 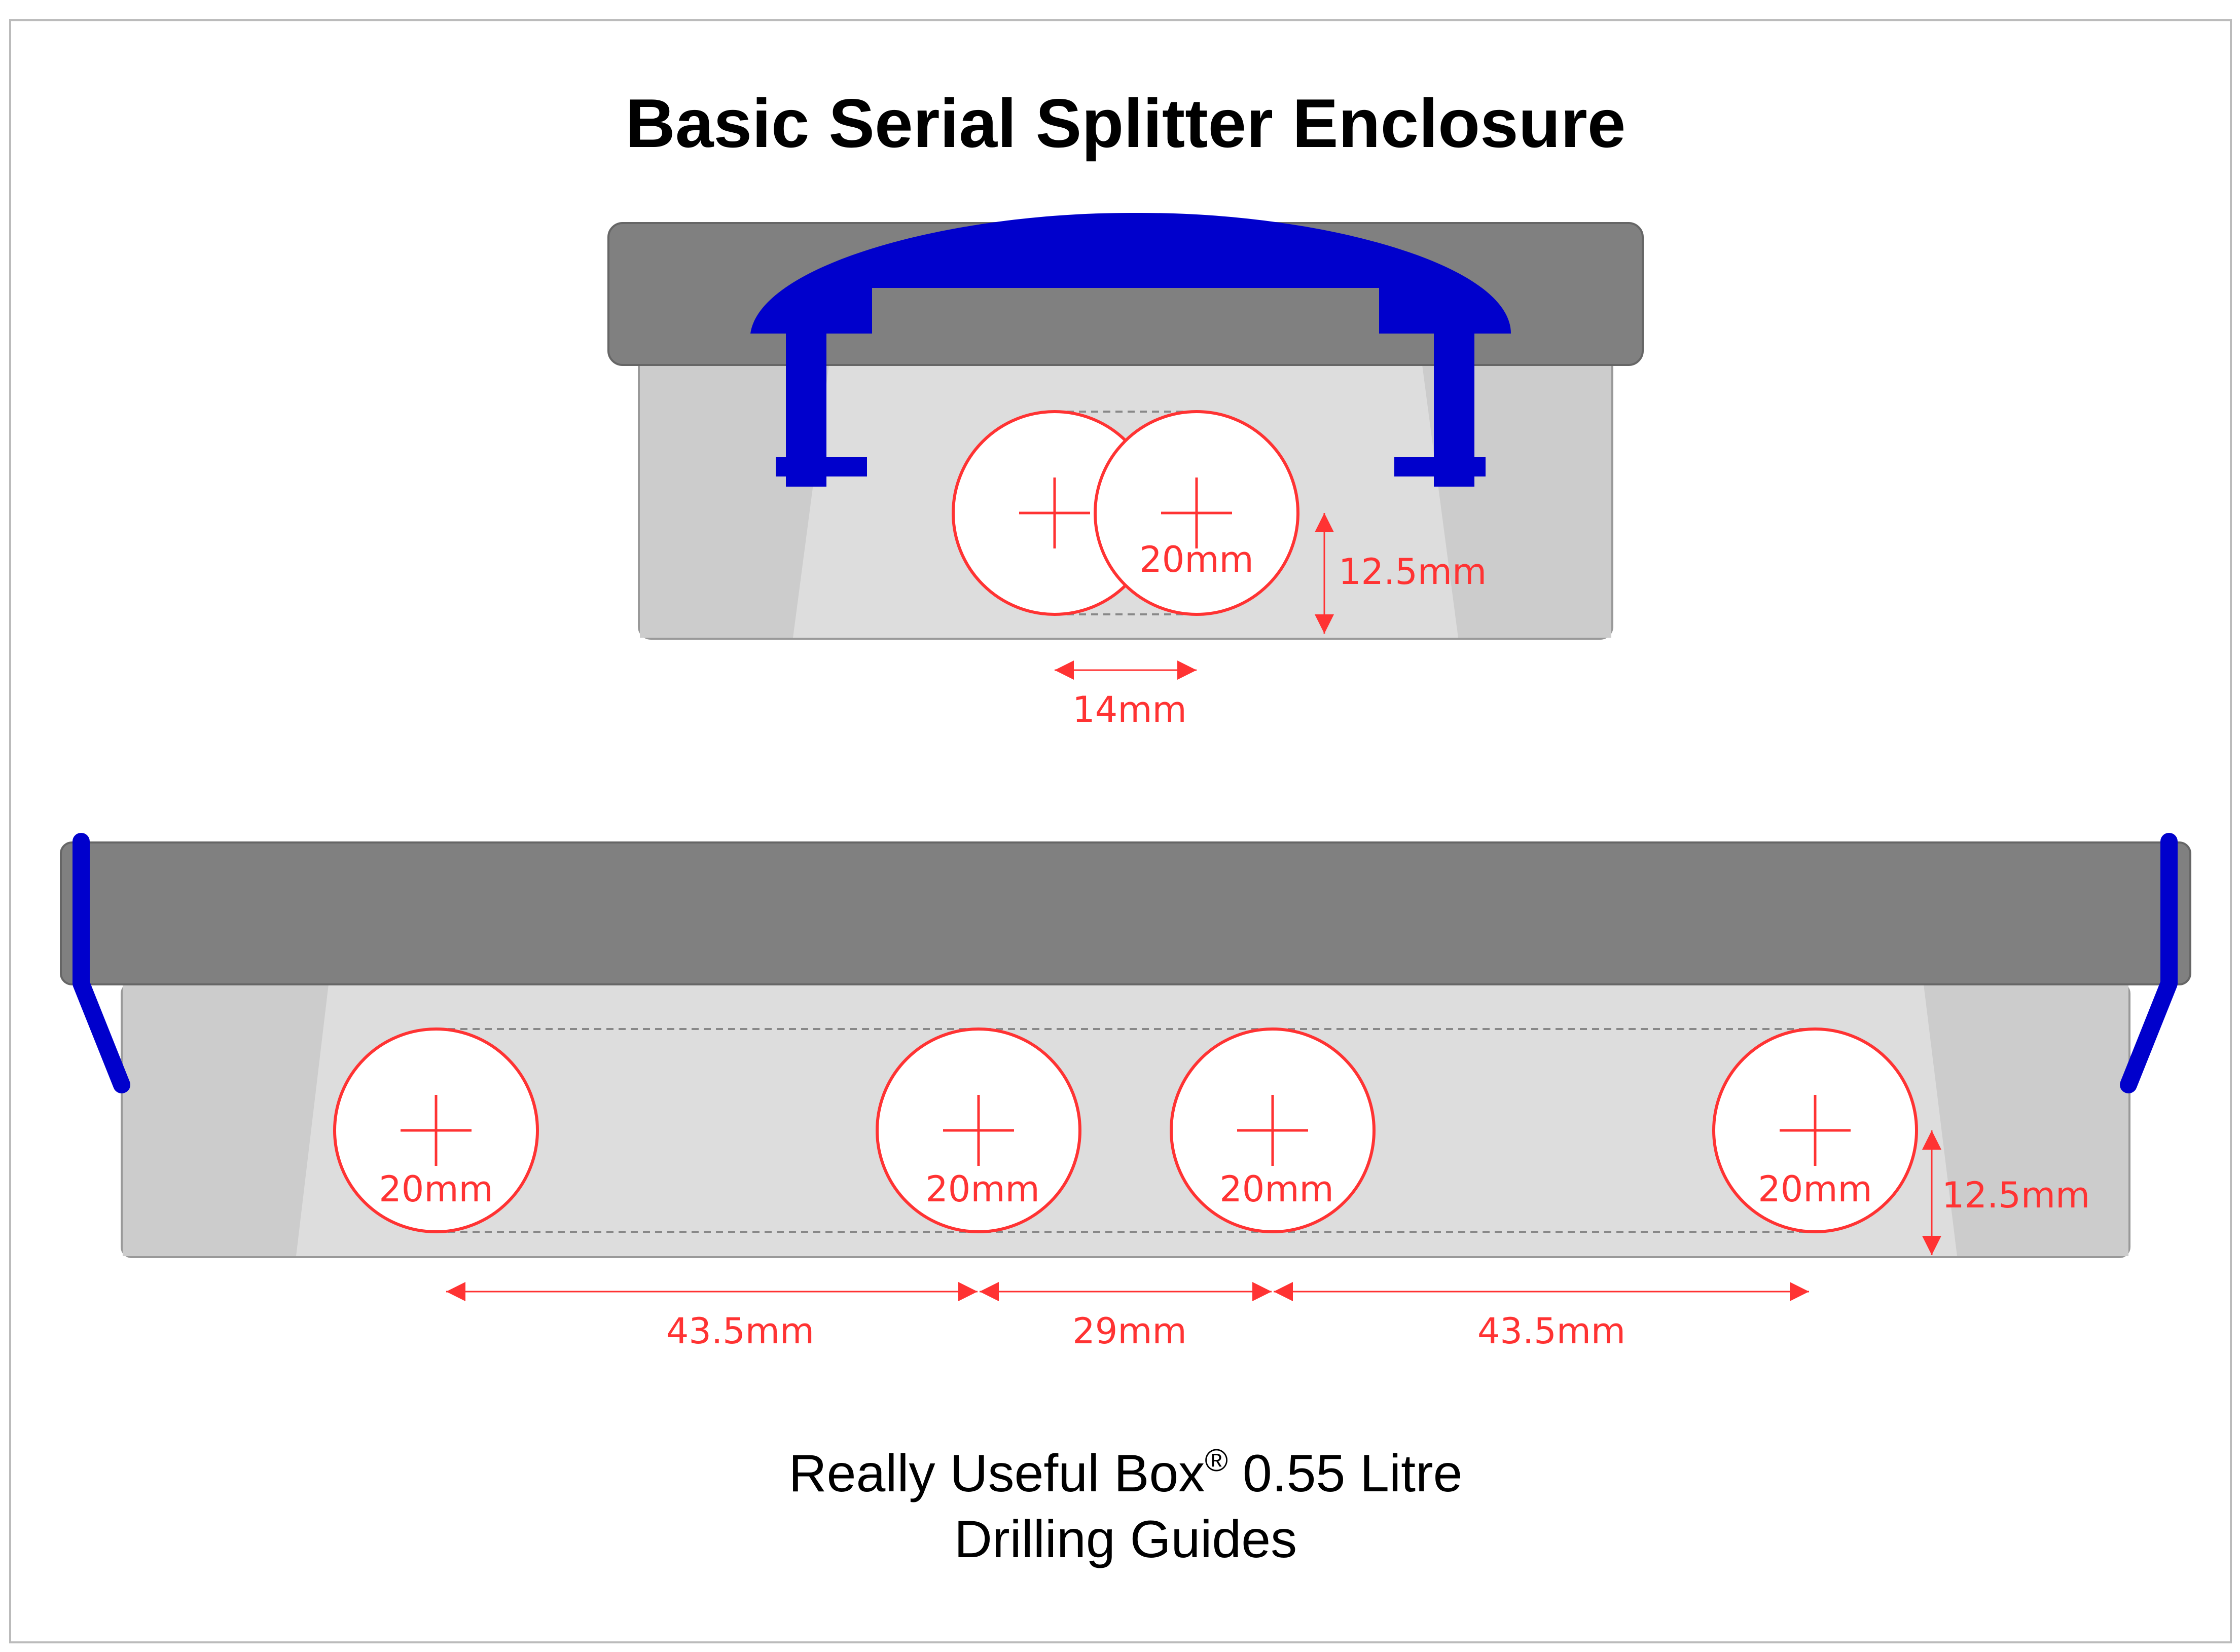 I want to click on side-view-right-wall, so click(x=2026, y=1120).